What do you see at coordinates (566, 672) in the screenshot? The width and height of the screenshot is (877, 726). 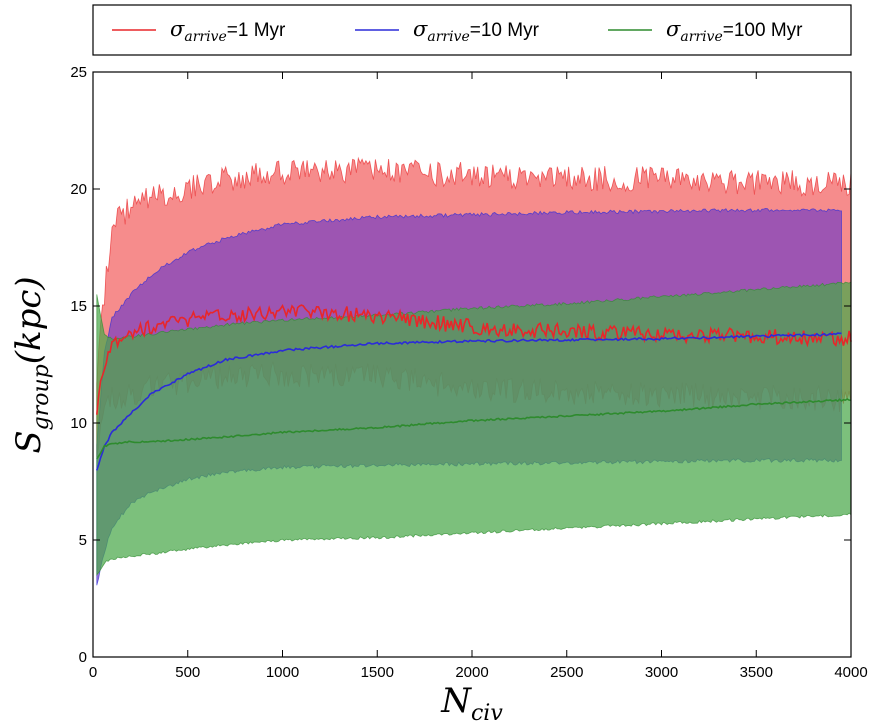 I see `x-tick-label: 2500` at bounding box center [566, 672].